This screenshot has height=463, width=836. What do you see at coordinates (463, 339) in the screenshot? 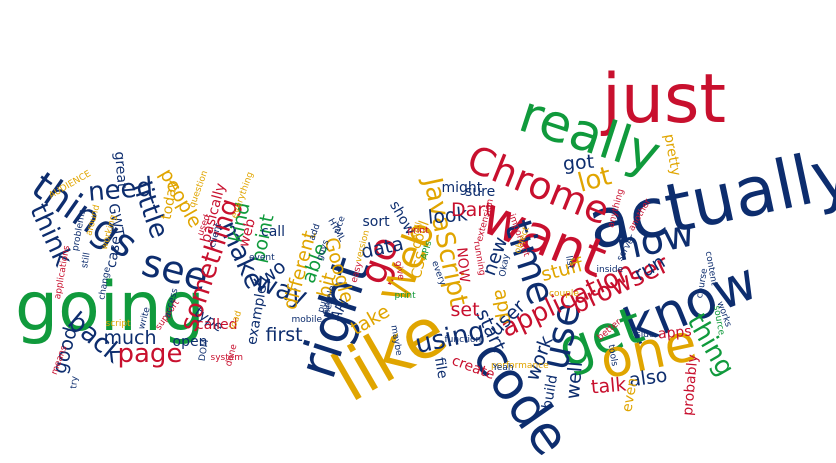
I see `cloud-word-100: function` at bounding box center [463, 339].